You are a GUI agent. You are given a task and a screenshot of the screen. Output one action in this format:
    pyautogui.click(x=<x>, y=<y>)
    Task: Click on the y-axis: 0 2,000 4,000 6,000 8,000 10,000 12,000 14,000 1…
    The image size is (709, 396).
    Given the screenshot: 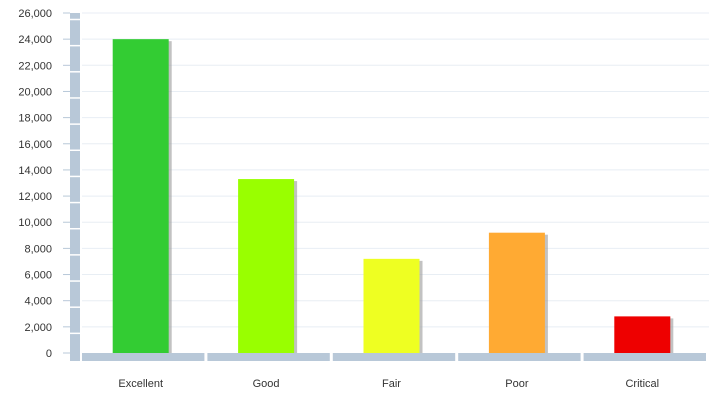 What is the action you would take?
    pyautogui.click(x=49, y=184)
    